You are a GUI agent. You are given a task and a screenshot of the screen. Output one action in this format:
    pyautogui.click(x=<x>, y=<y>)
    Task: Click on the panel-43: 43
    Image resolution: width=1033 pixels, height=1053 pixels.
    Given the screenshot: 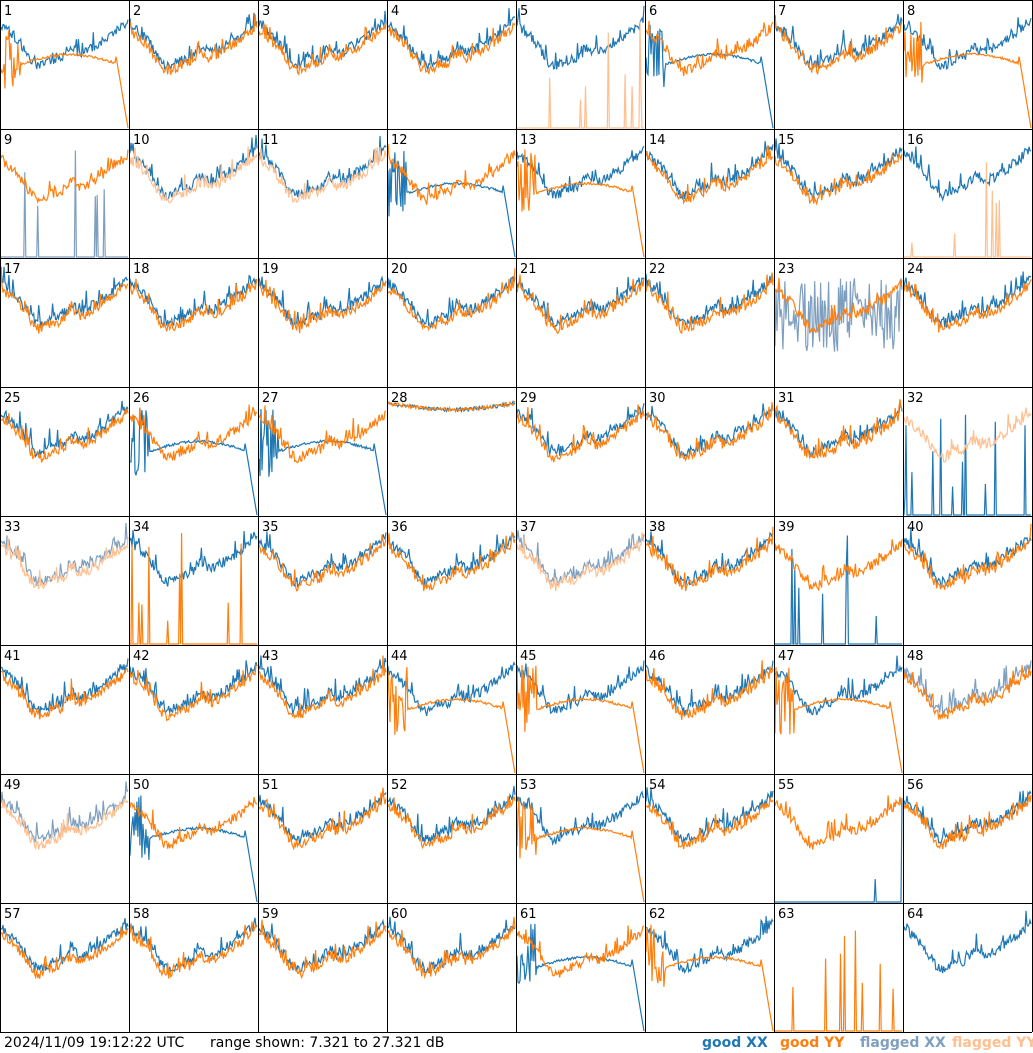 What is the action you would take?
    pyautogui.click(x=322, y=684)
    